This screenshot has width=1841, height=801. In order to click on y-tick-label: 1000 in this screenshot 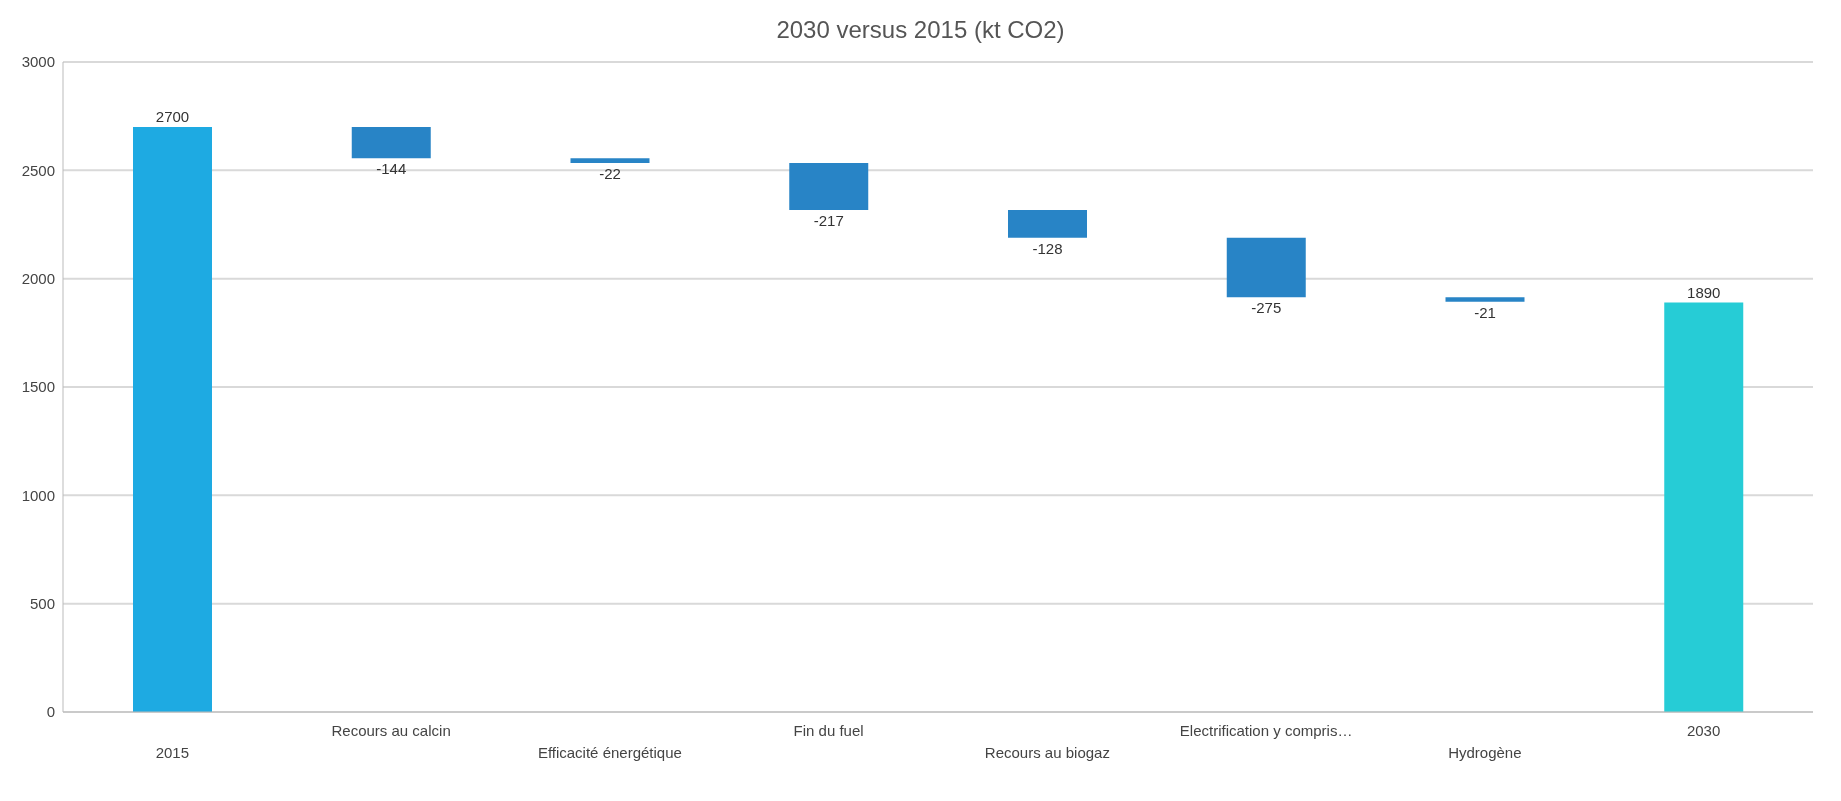, I will do `click(38, 495)`.